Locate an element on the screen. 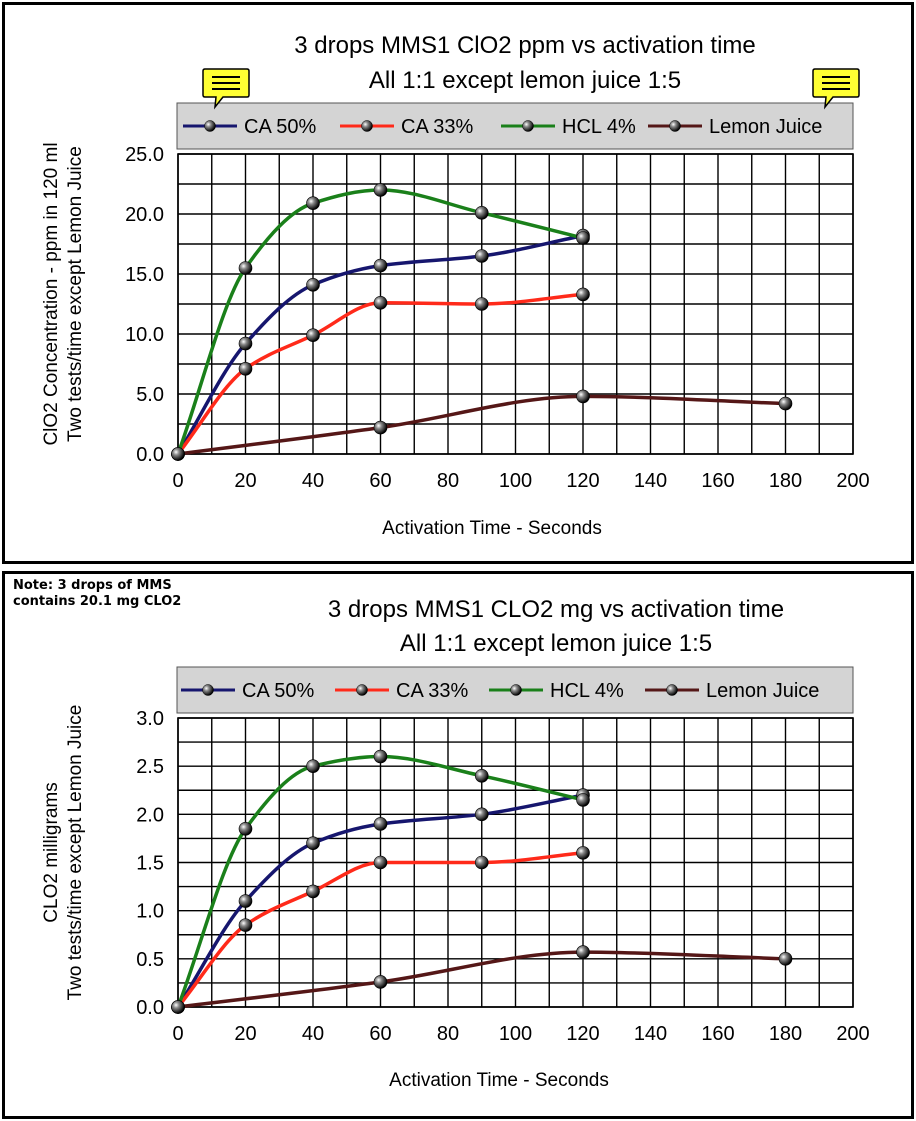 This screenshot has height=1121, width=916. note-line-2: contains 20.1 mg CLO2 is located at coordinates (97, 601).